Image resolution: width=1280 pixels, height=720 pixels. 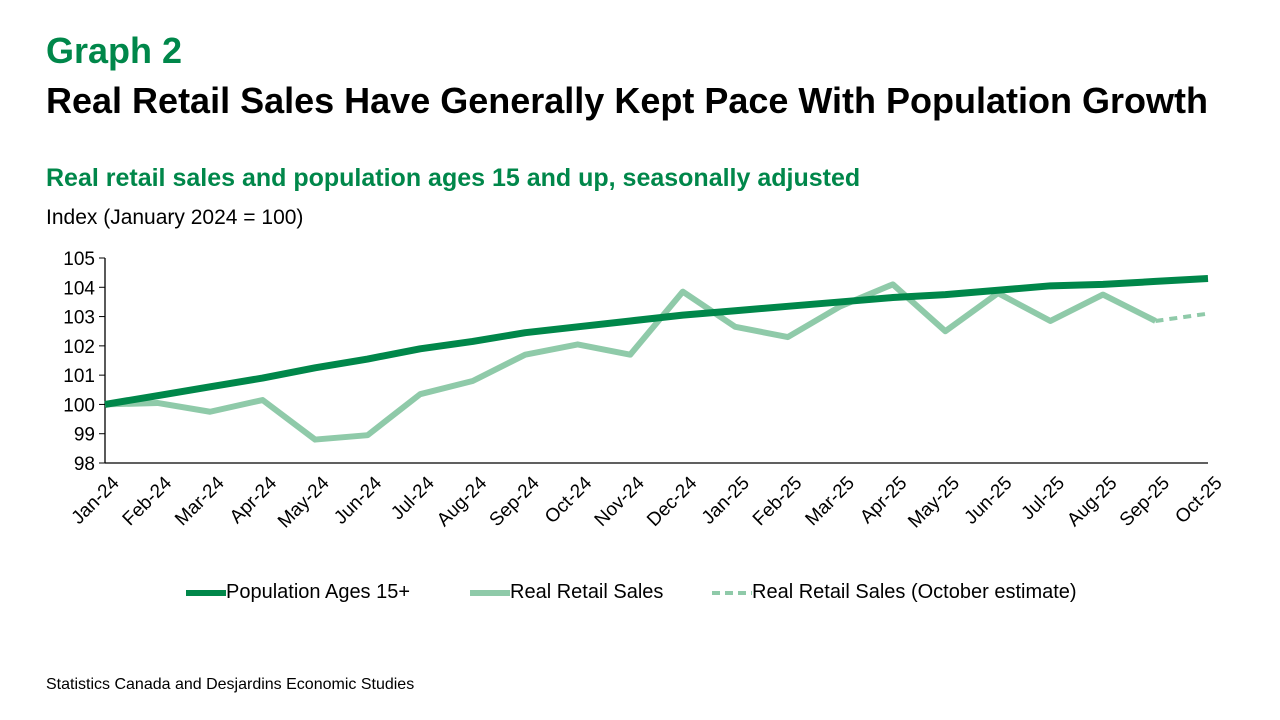 What do you see at coordinates (1043, 498) in the screenshot?
I see `x-tick-label: Jul-25` at bounding box center [1043, 498].